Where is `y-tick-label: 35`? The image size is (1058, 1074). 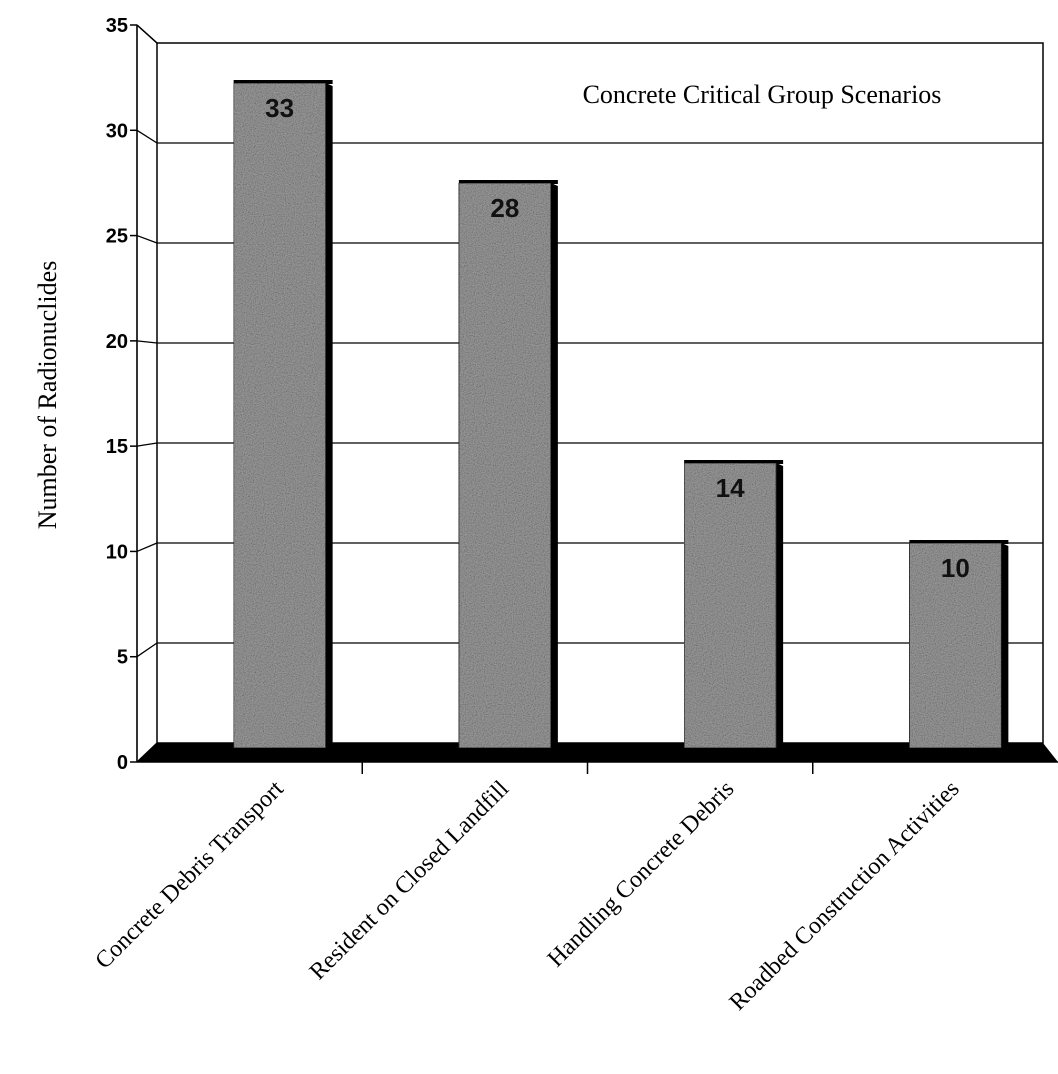
y-tick-label: 35 is located at coordinates (117, 26).